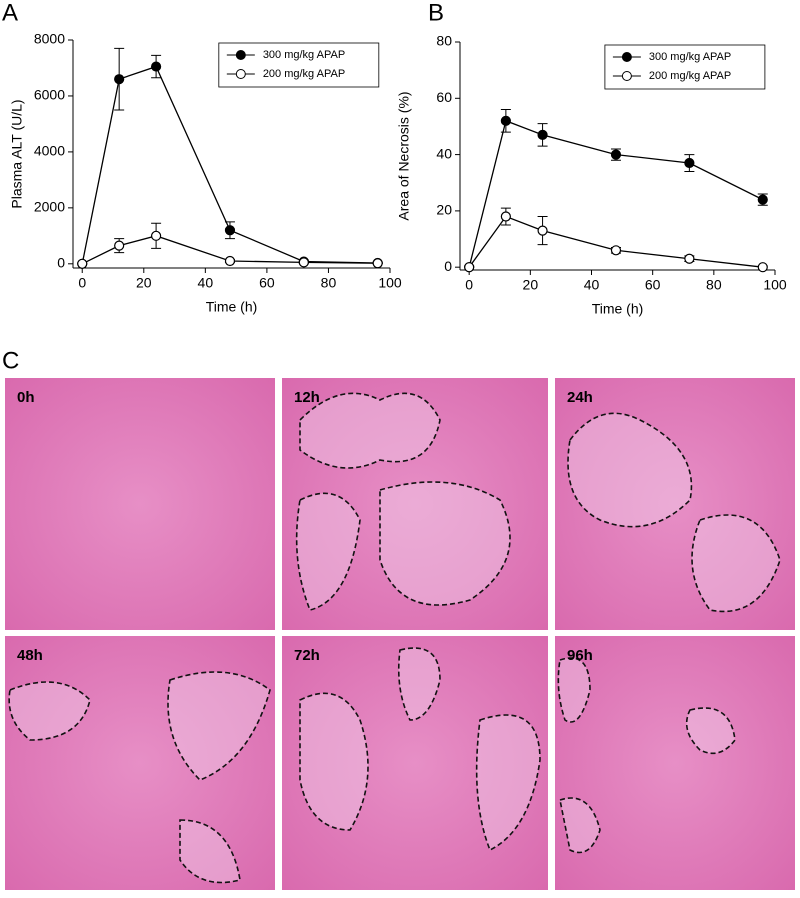 This screenshot has width=800, height=898. I want to click on image-label: 0h, so click(26, 397).